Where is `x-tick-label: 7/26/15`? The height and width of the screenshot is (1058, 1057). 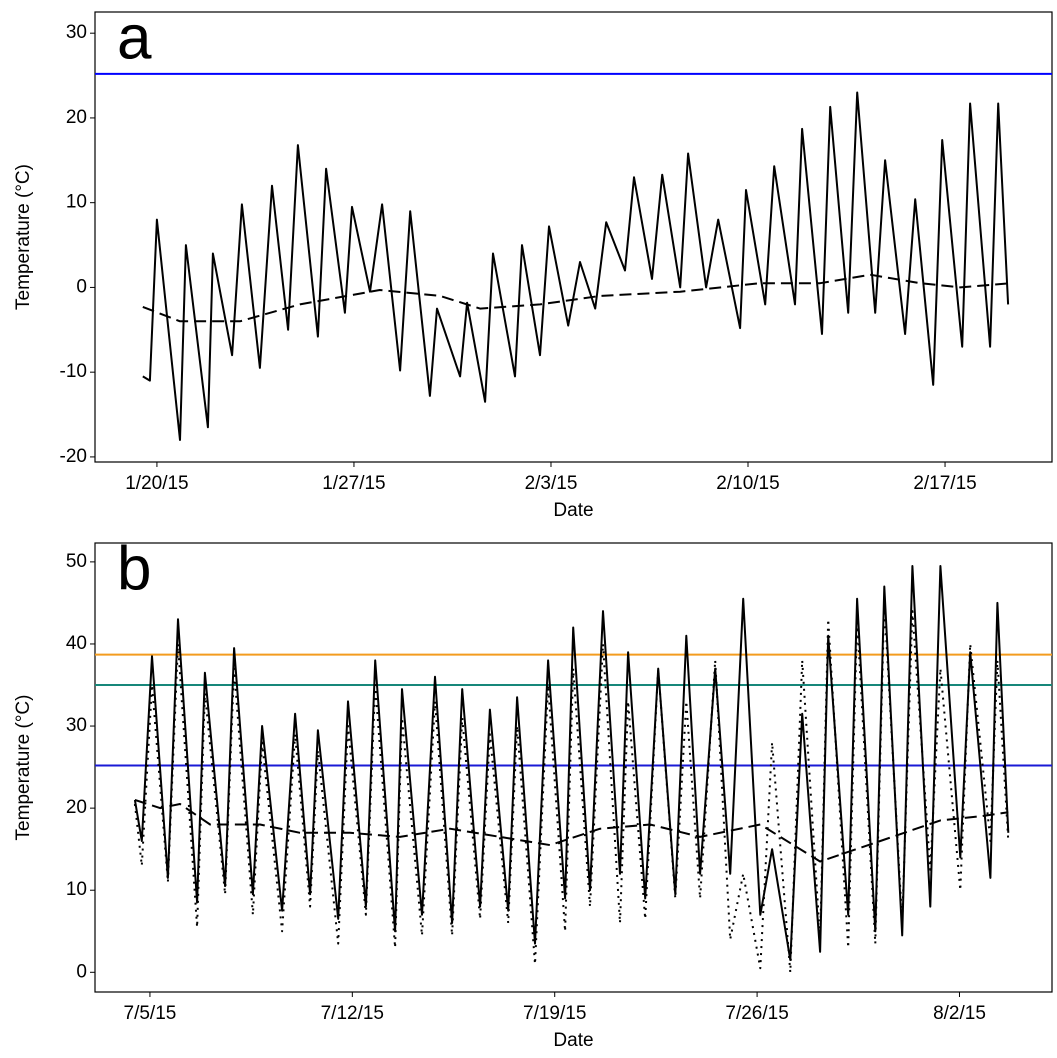 x-tick-label: 7/26/15 is located at coordinates (756, 1013).